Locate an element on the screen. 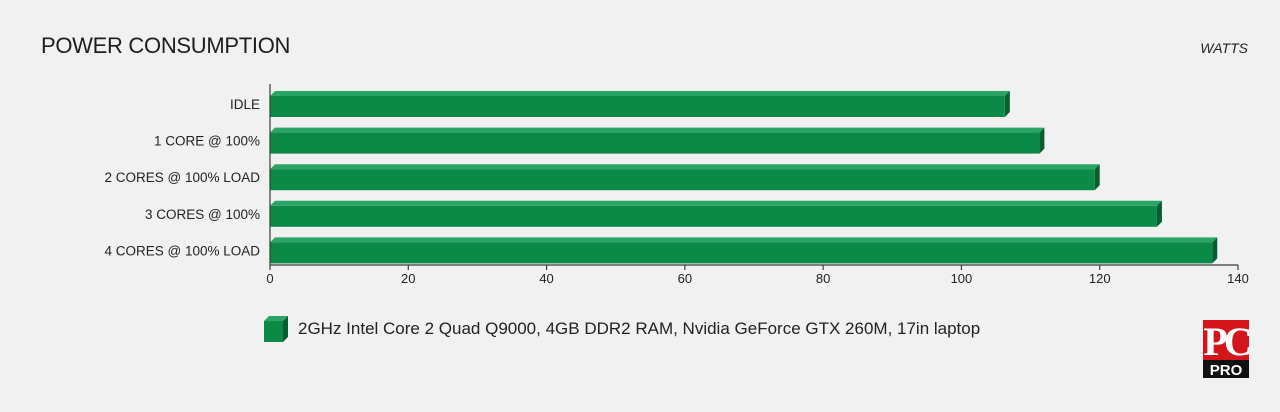 Image resolution: width=1280 pixels, height=412 pixels. category-label: 2 CORES @ 100% LOAD is located at coordinates (182, 177).